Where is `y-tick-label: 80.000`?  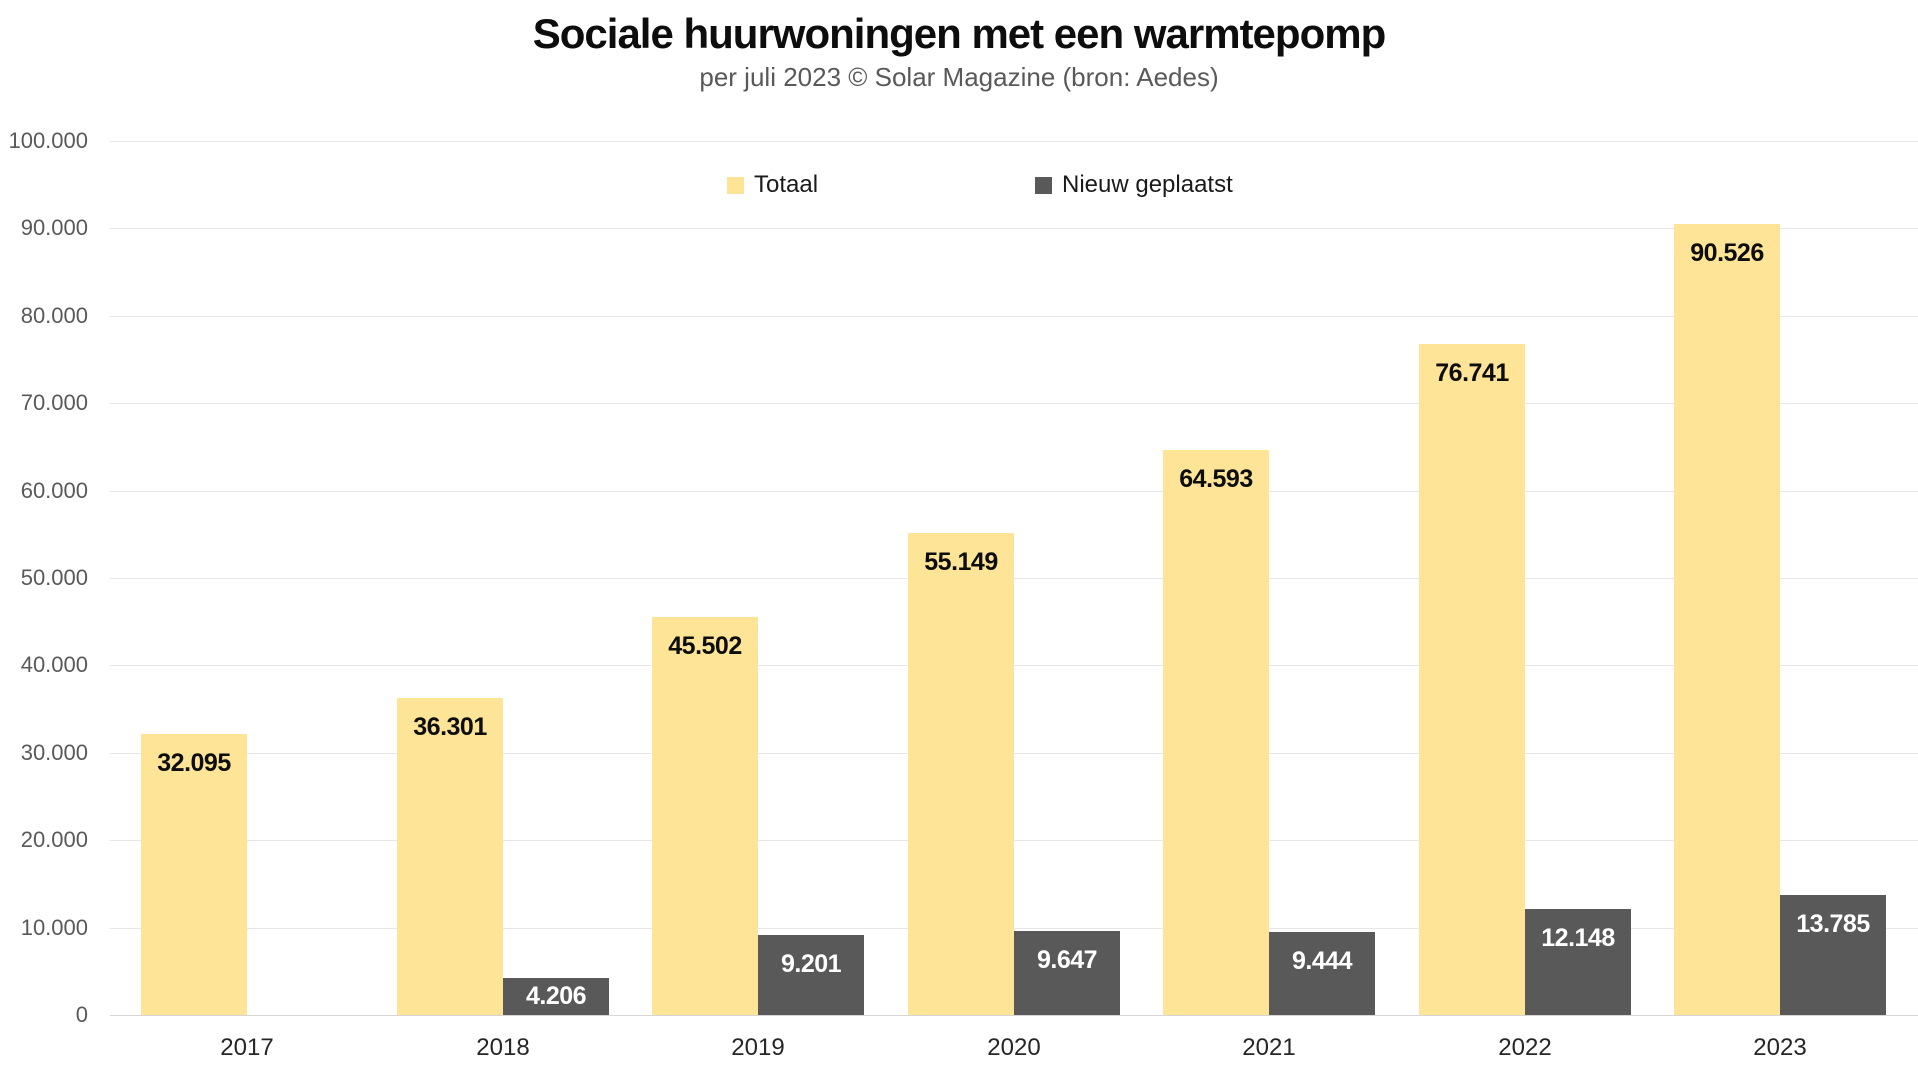
y-tick-label: 80.000 is located at coordinates (54, 315).